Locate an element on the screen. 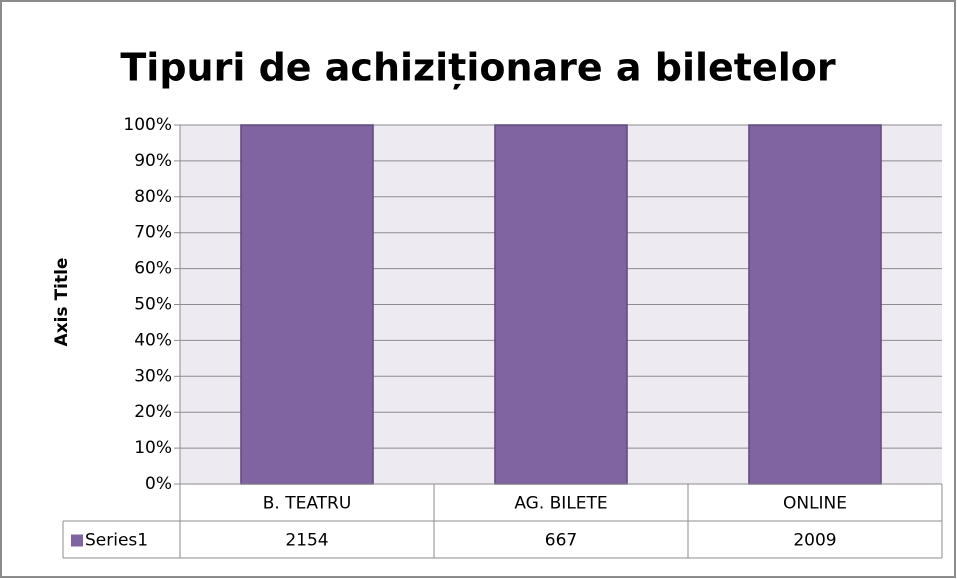 The height and width of the screenshot is (579, 957). y-tick-label: 80% is located at coordinates (153, 197).